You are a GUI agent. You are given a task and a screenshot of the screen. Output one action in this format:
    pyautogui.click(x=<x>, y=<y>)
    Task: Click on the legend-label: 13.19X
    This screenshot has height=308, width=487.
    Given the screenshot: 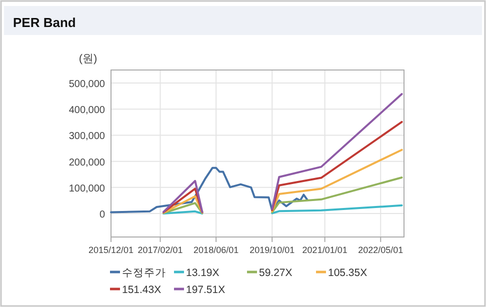 What is the action you would take?
    pyautogui.click(x=203, y=273)
    